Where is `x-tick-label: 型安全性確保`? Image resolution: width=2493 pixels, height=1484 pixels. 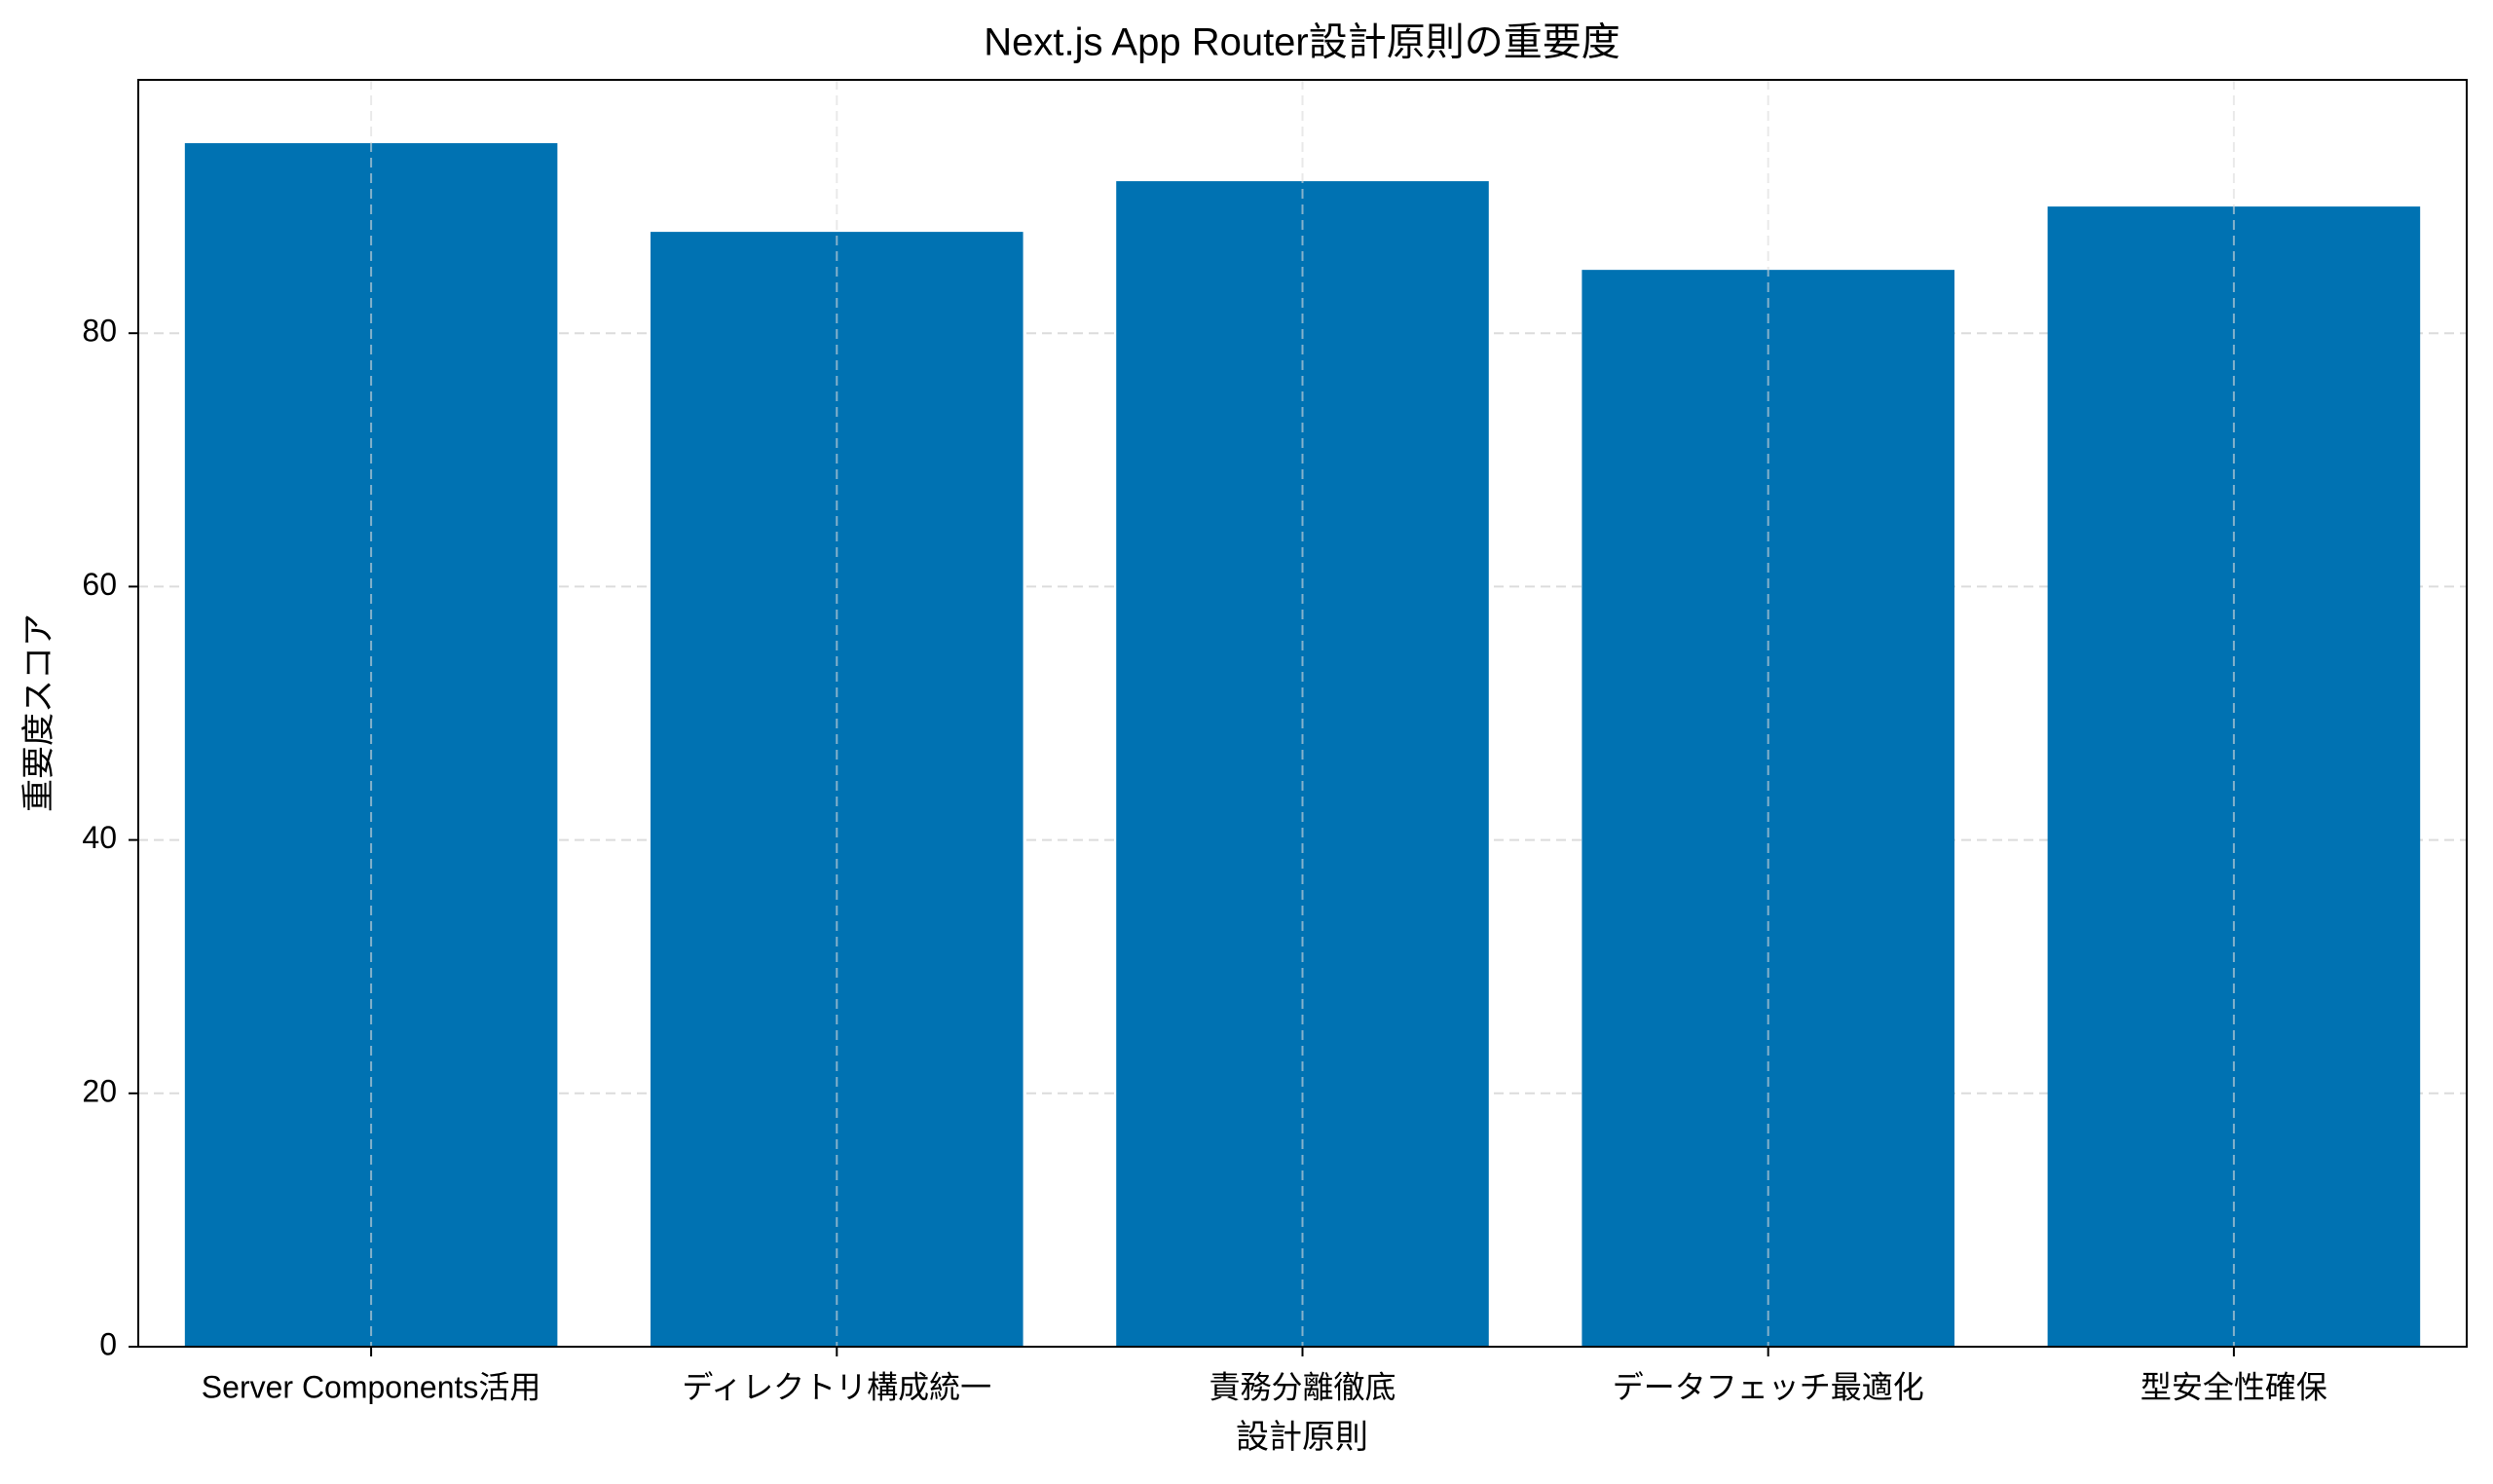
x-tick-label: 型安全性確保 is located at coordinates (2234, 1386).